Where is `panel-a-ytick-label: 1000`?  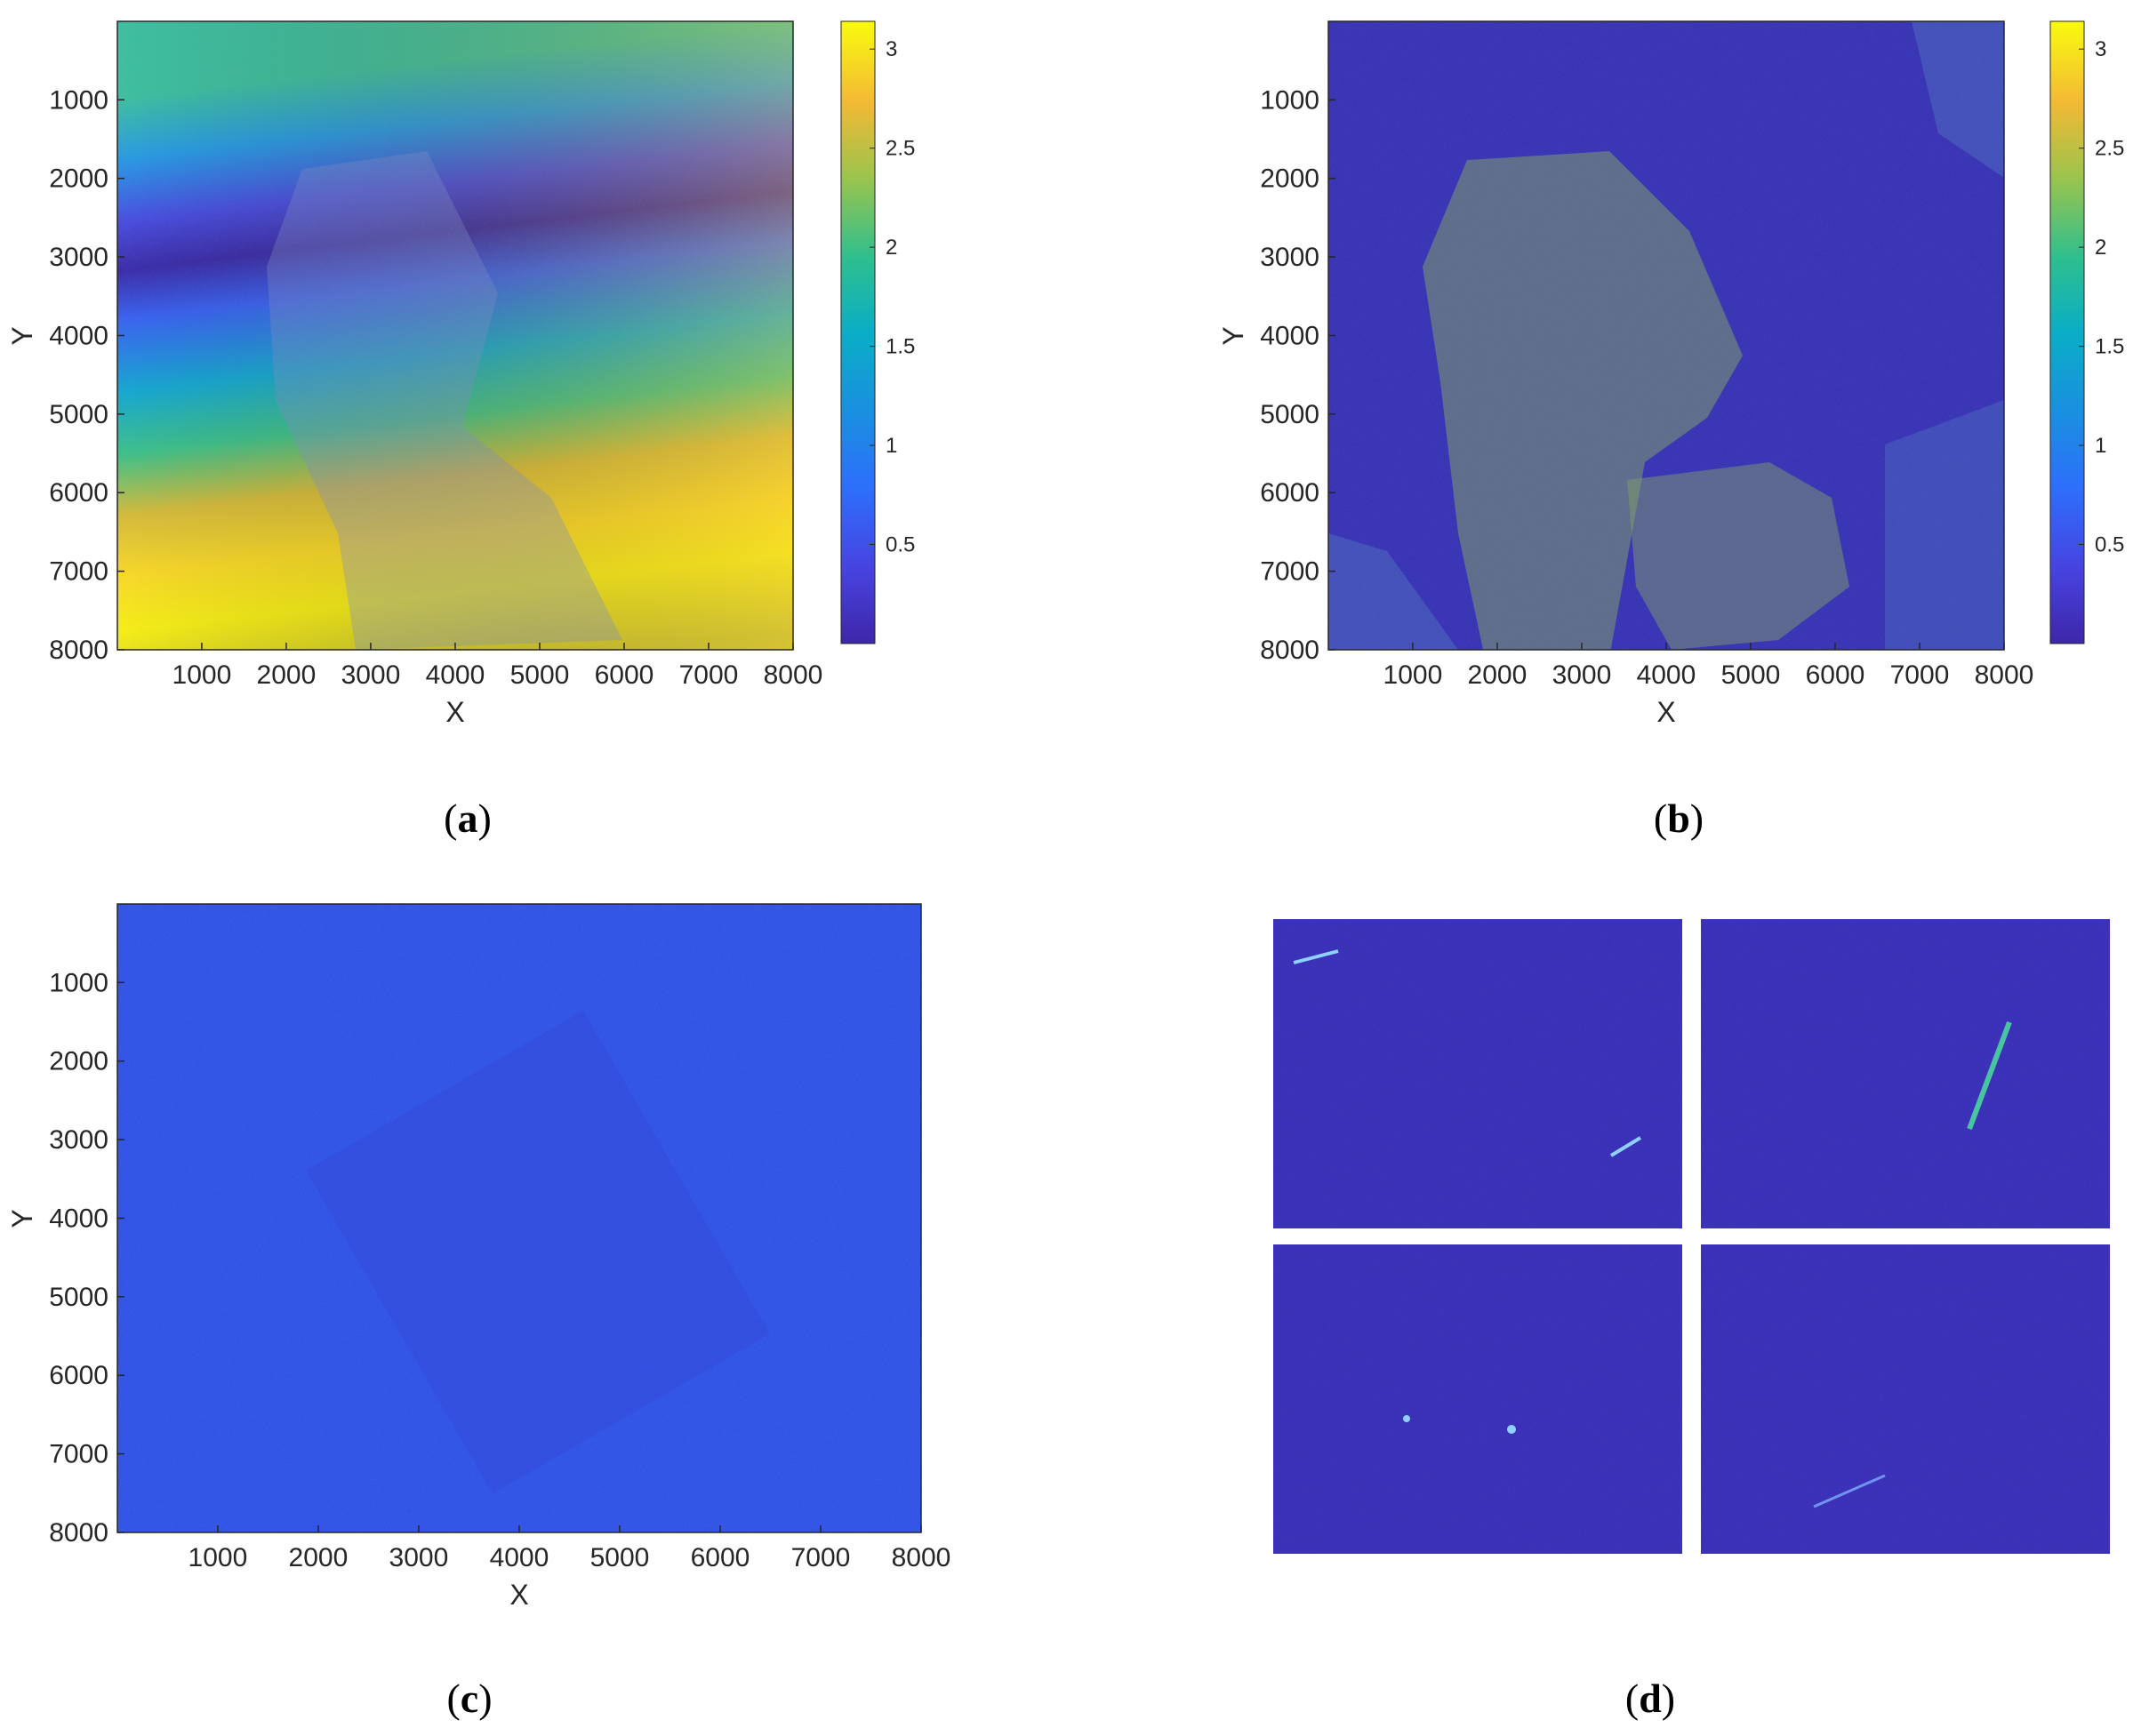
panel-a-ytick-label: 1000 is located at coordinates (78, 100).